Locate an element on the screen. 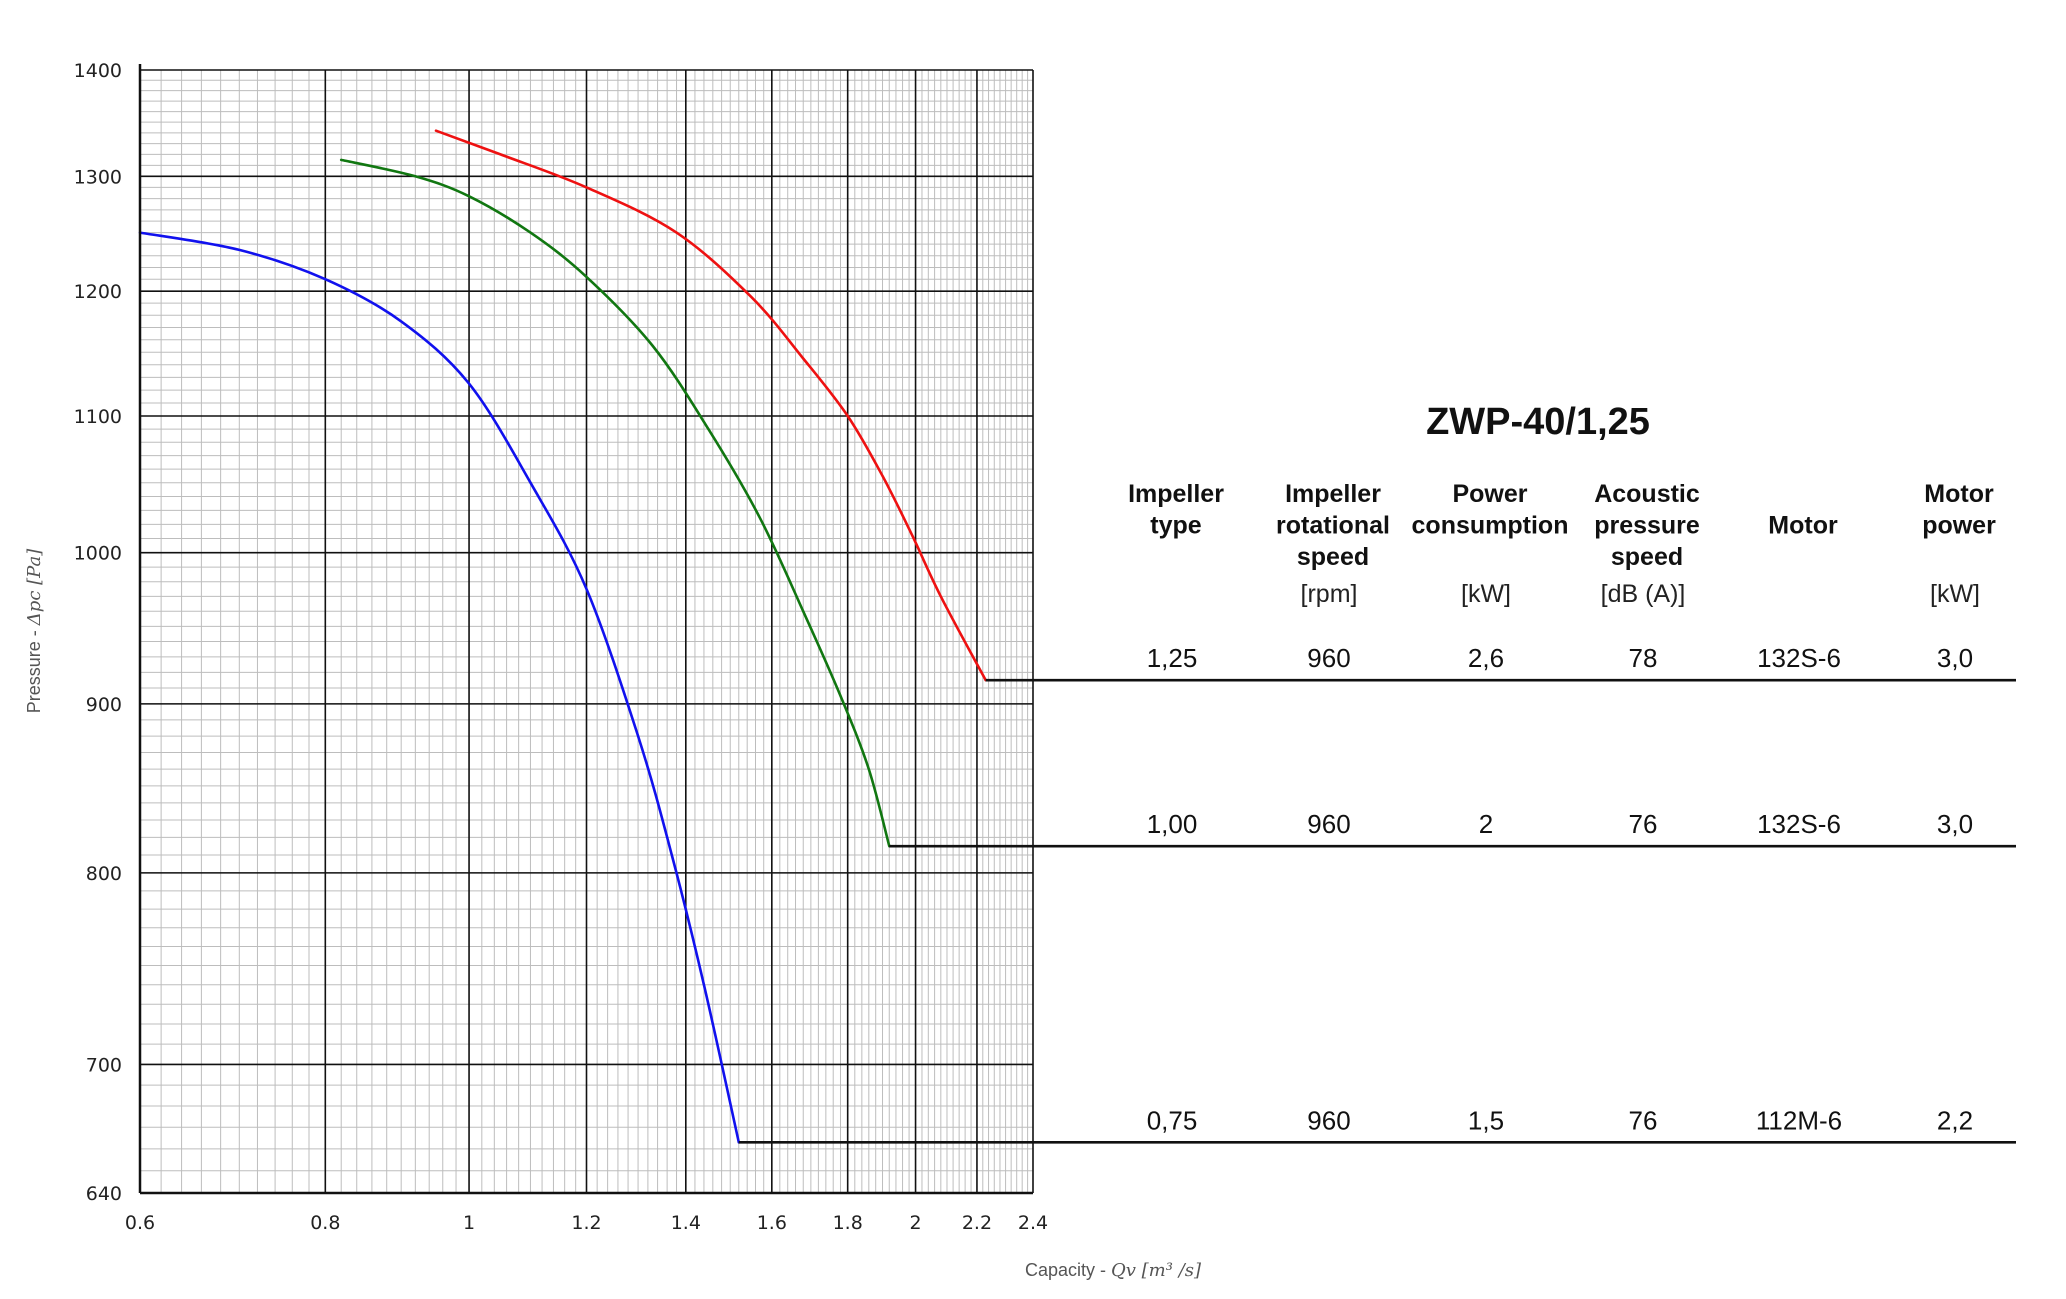 The height and width of the screenshot is (1299, 2066). y-axis-title: Pressure - Δpc [Pa] is located at coordinates (34, 630).